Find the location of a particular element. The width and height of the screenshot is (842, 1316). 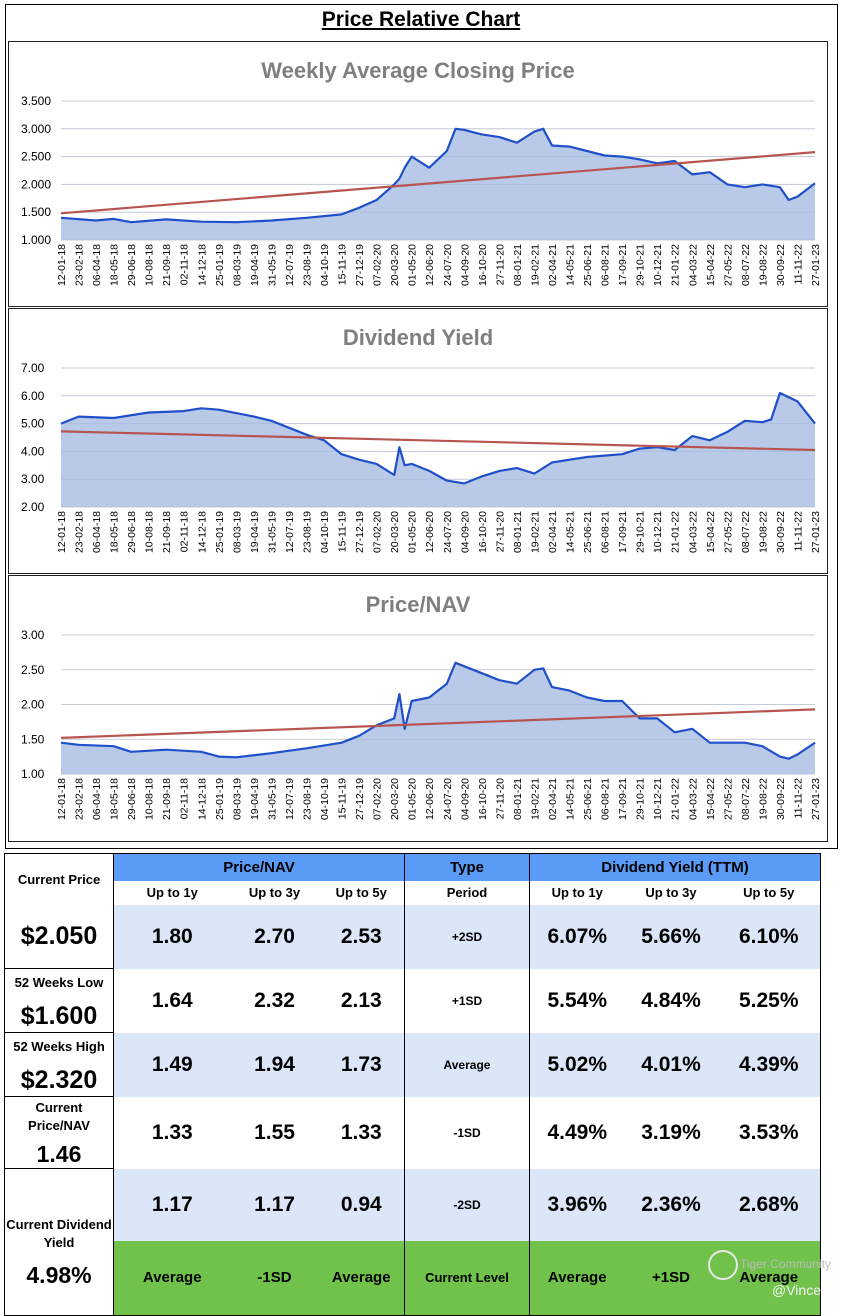

x-tick-label: 08-07-22 is located at coordinates (746, 799).